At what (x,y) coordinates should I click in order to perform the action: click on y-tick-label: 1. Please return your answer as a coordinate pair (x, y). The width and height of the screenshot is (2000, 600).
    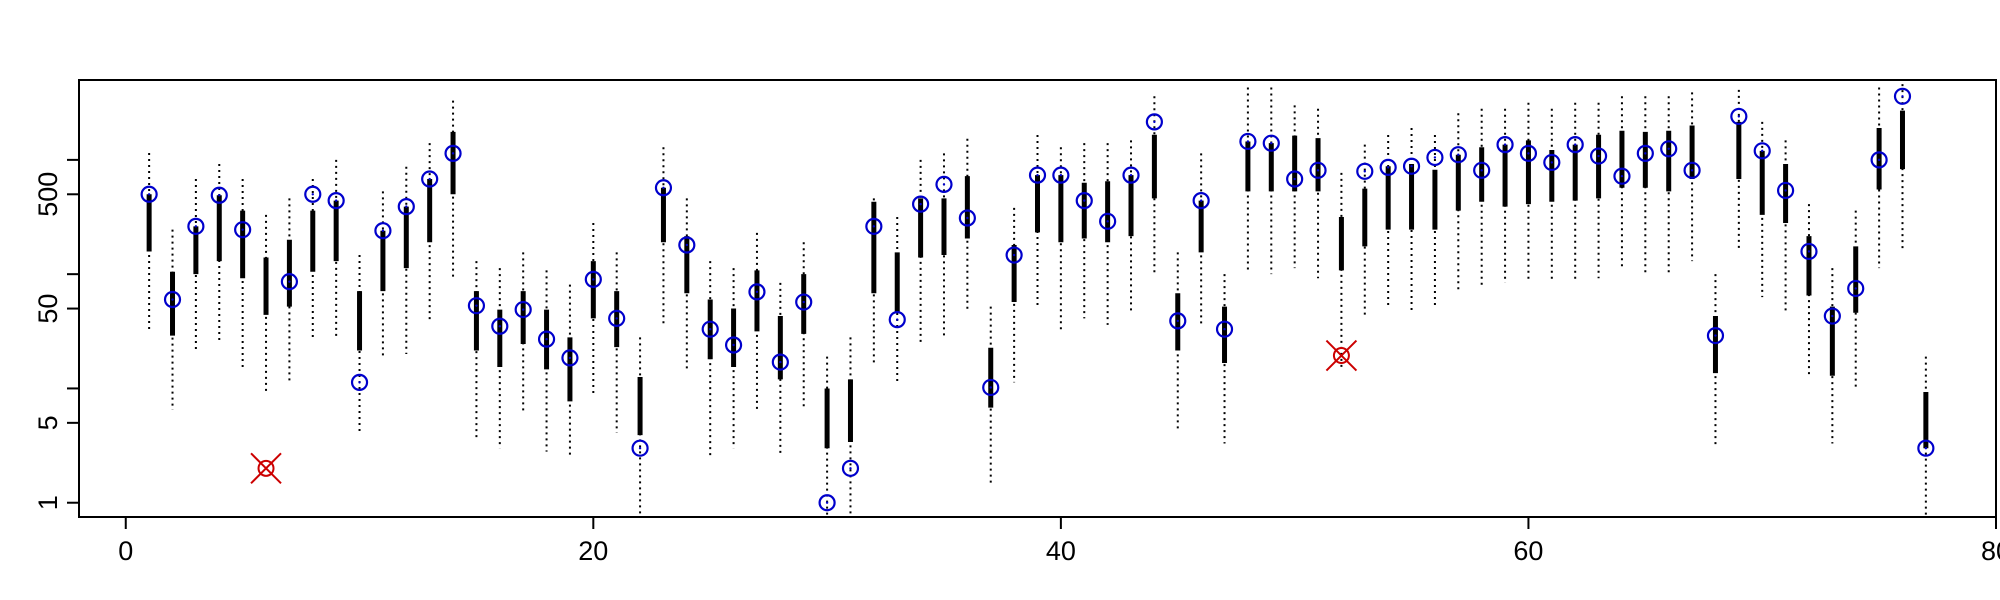
    Looking at the image, I should click on (48, 502).